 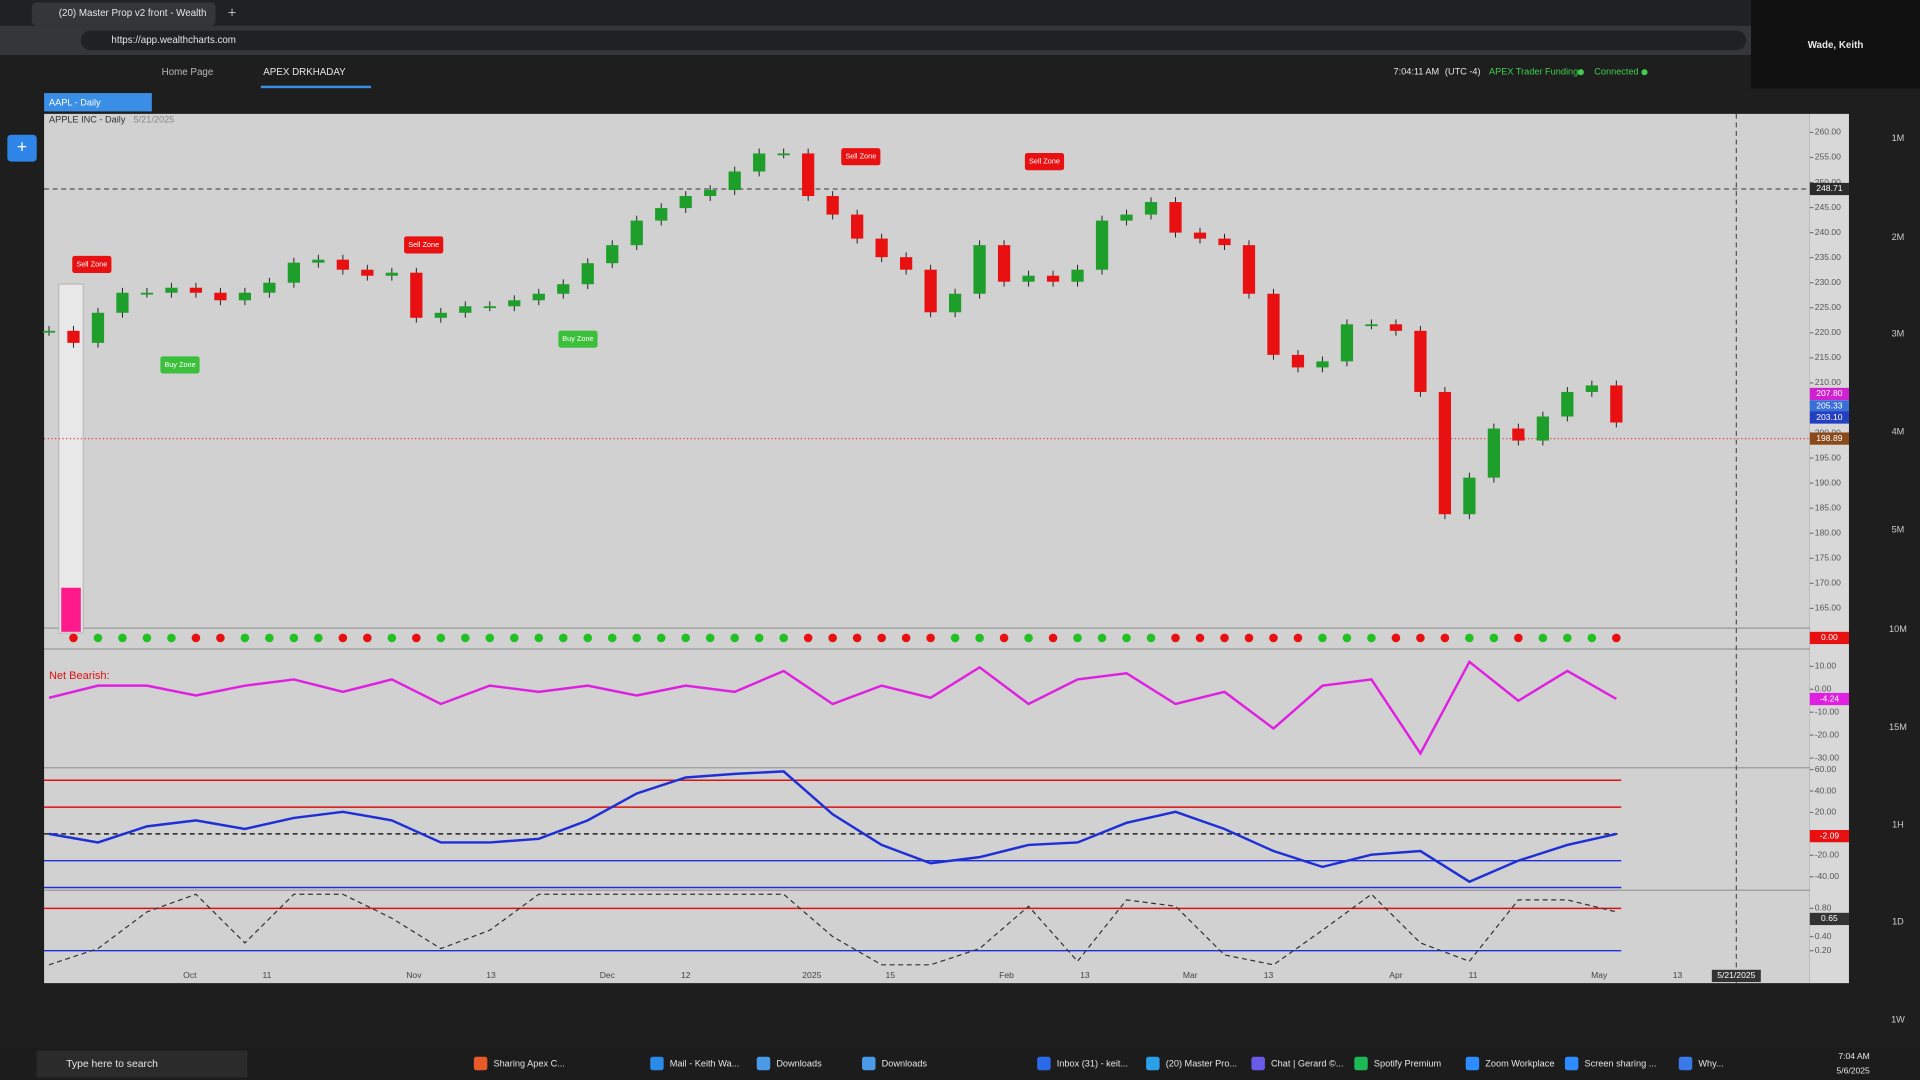 I want to click on y-tick-label: 20.00, so click(x=1826, y=812).